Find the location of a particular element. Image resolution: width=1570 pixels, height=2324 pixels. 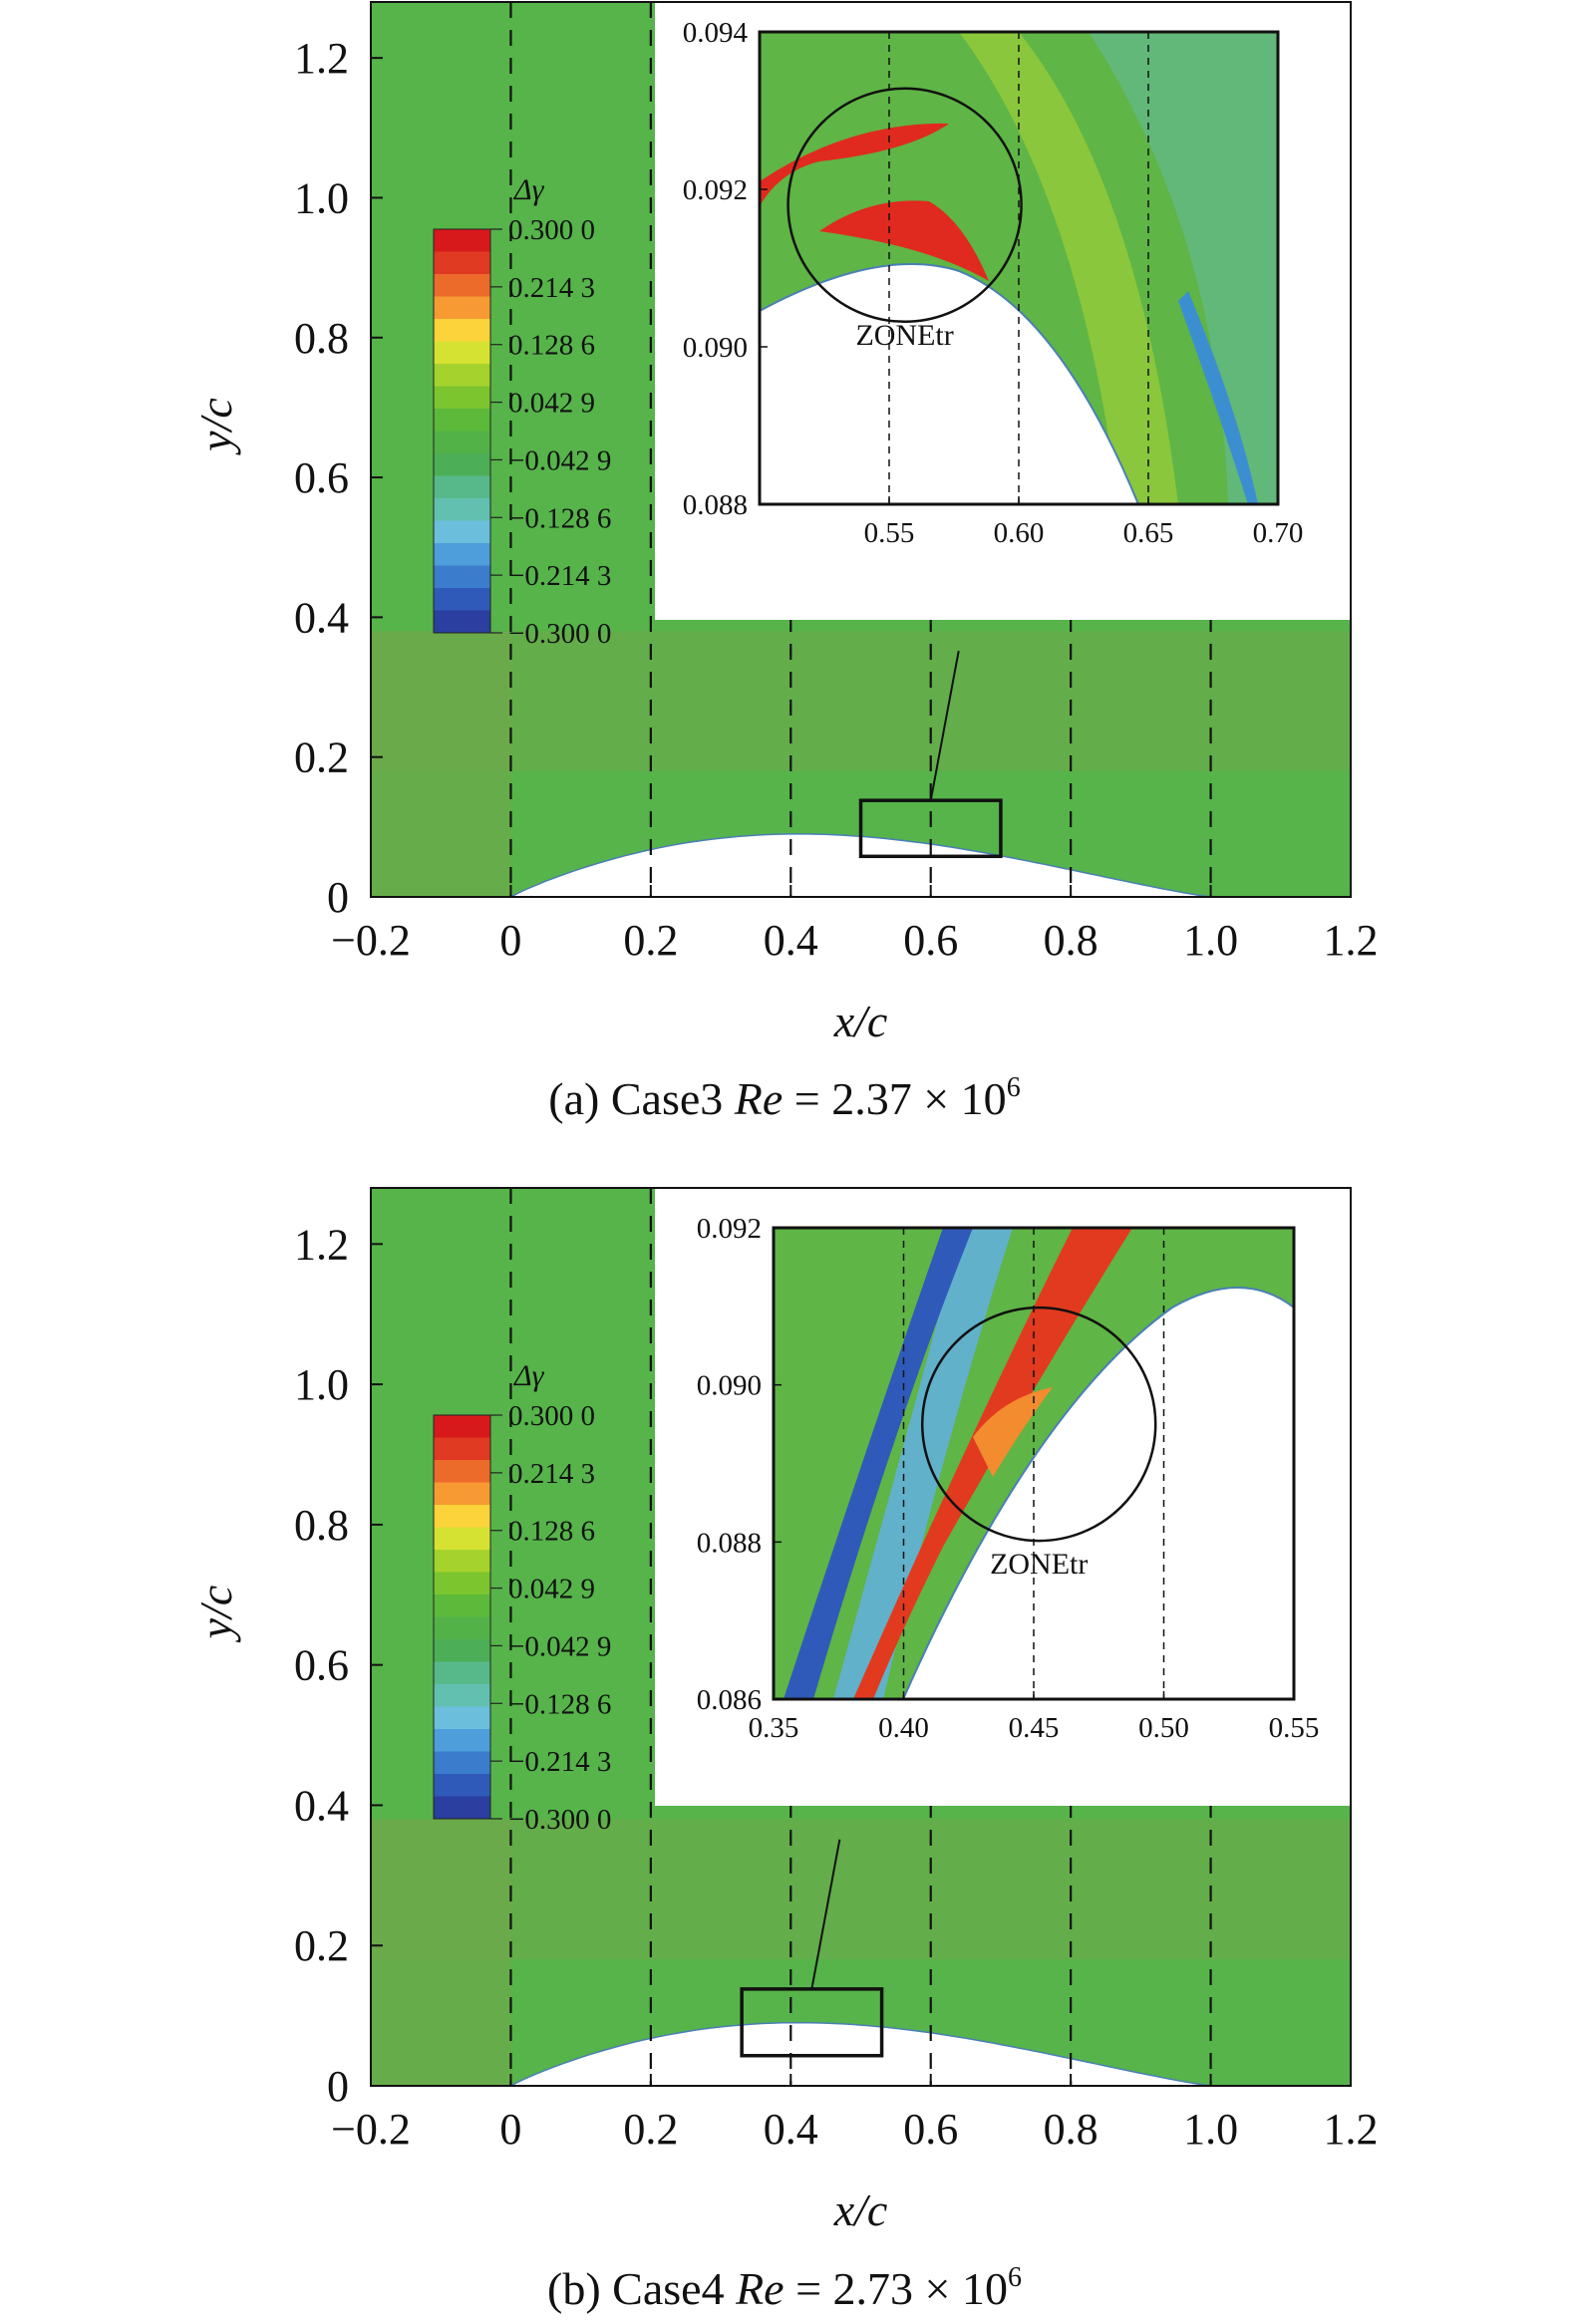

colorbar-label: 0.300 0 is located at coordinates (552, 230).